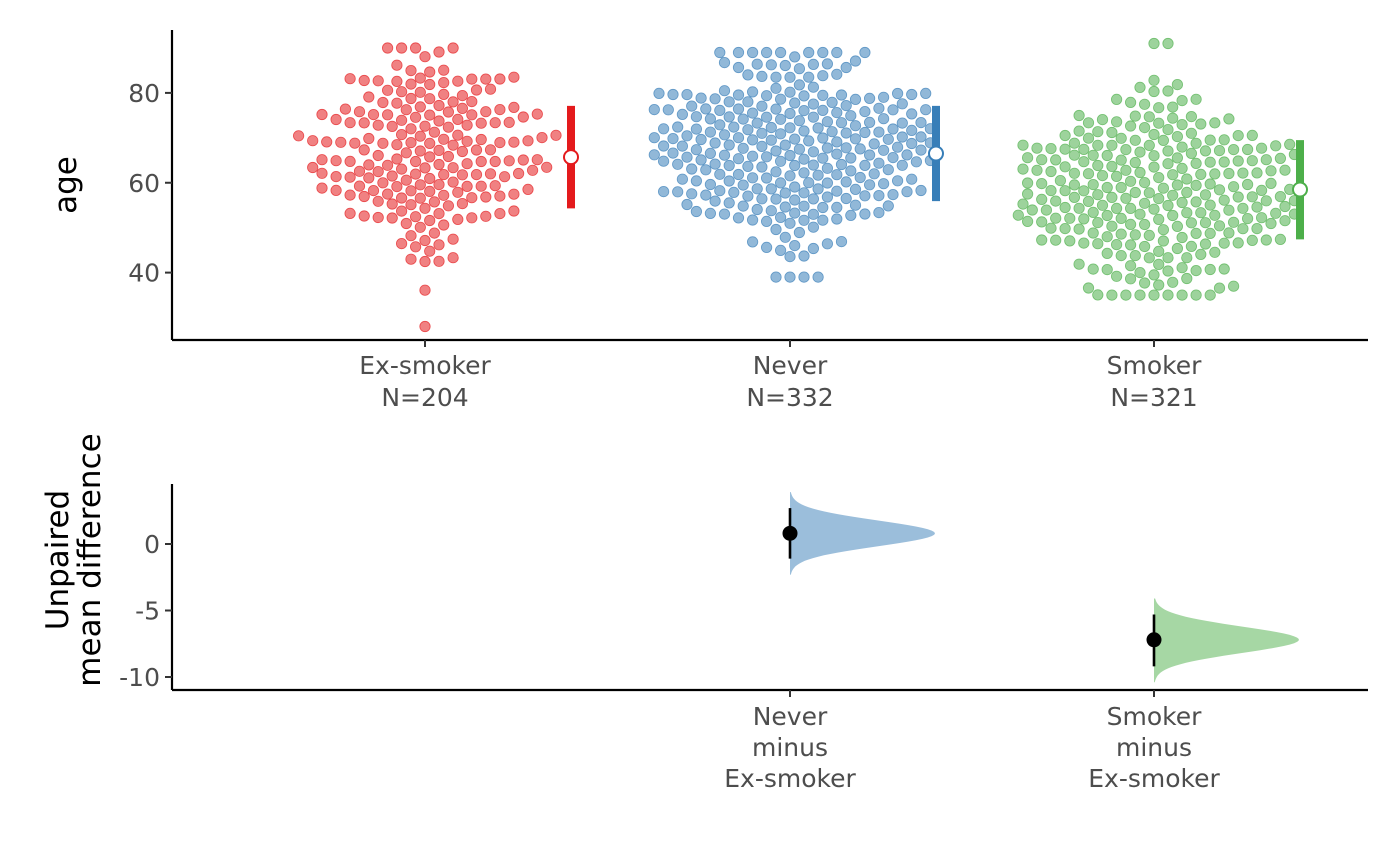 The width and height of the screenshot is (1400, 866). I want to click on effect-size-point, so click(790, 533).